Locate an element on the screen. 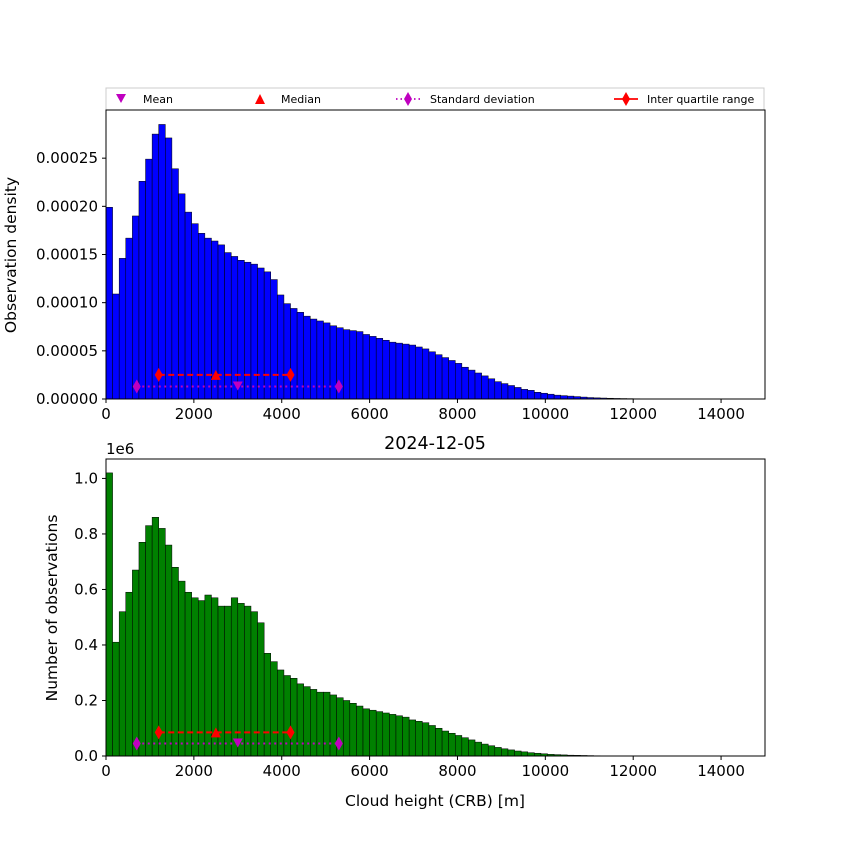  density-x-tick-label: 10000 is located at coordinates (545, 414).